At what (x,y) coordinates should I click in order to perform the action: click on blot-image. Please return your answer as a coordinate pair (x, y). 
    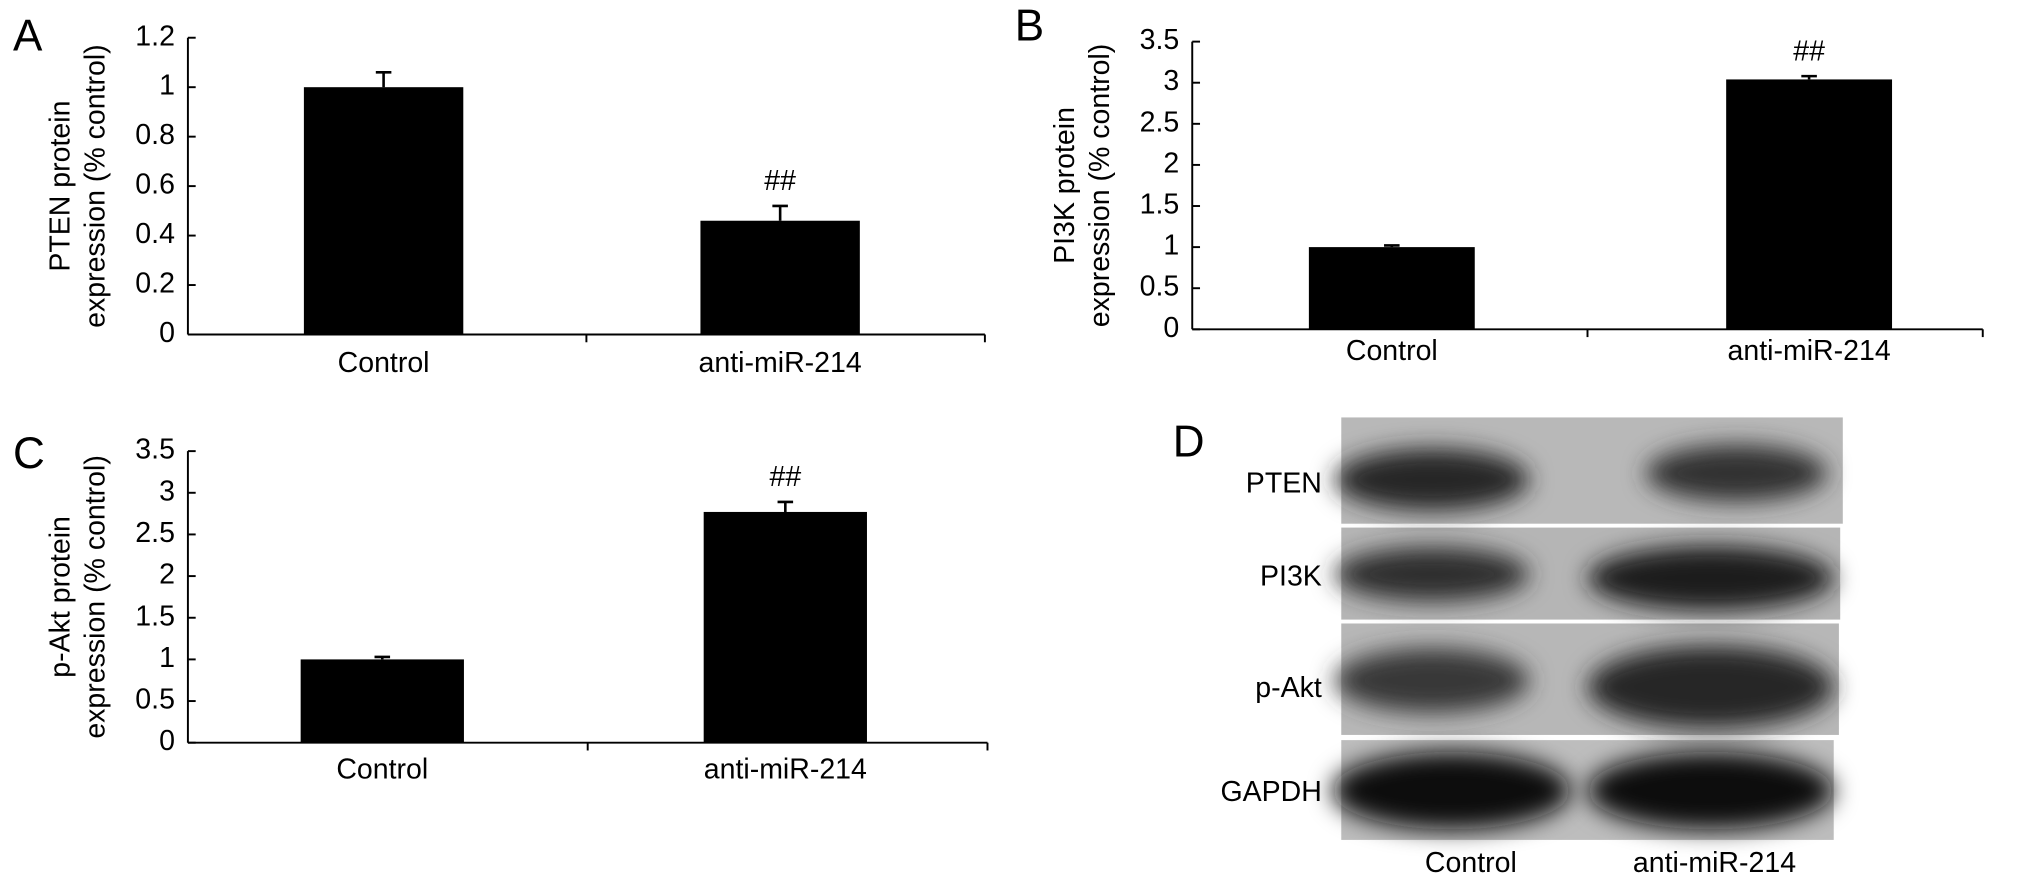
    Looking at the image, I should click on (1587, 628).